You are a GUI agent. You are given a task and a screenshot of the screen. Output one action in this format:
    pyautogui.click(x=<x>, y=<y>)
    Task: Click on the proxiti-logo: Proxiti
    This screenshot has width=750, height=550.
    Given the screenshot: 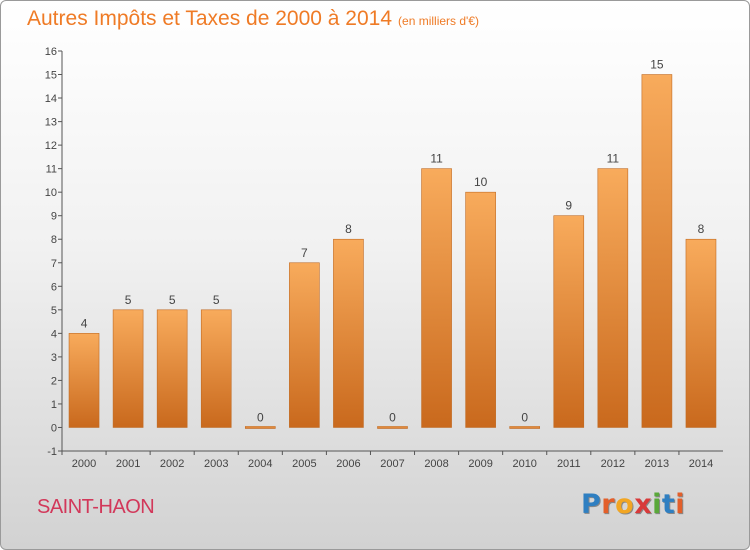 What is the action you would take?
    pyautogui.click(x=633, y=504)
    